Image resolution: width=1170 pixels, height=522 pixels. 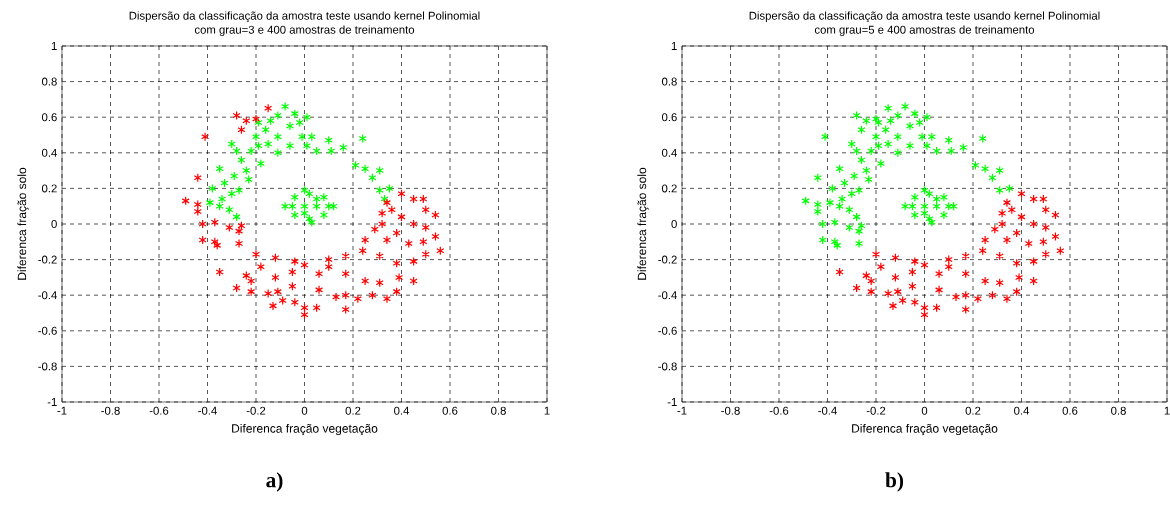 I want to click on chart-subtitle: com grau=5 e 400 amostras de treinamento, so click(x=924, y=30).